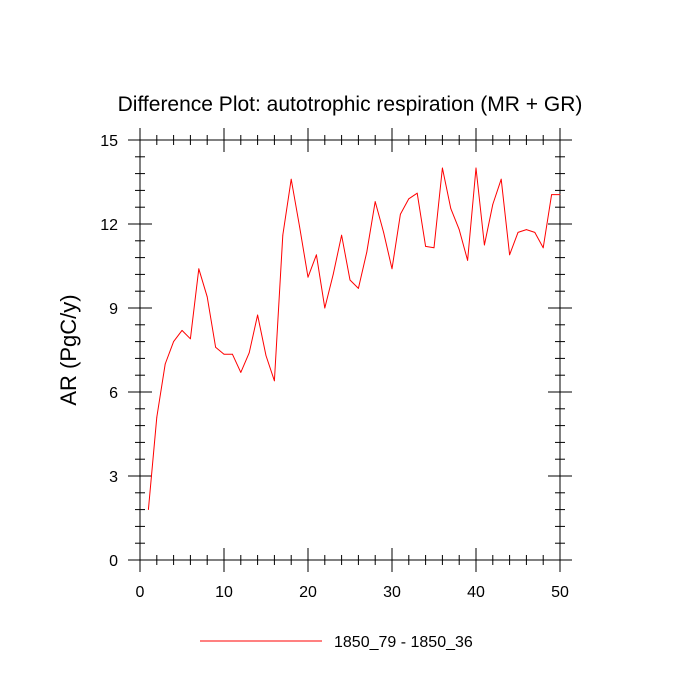 The image size is (700, 700). Describe the element at coordinates (308, 592) in the screenshot. I see `x-tick-label: 20` at that location.